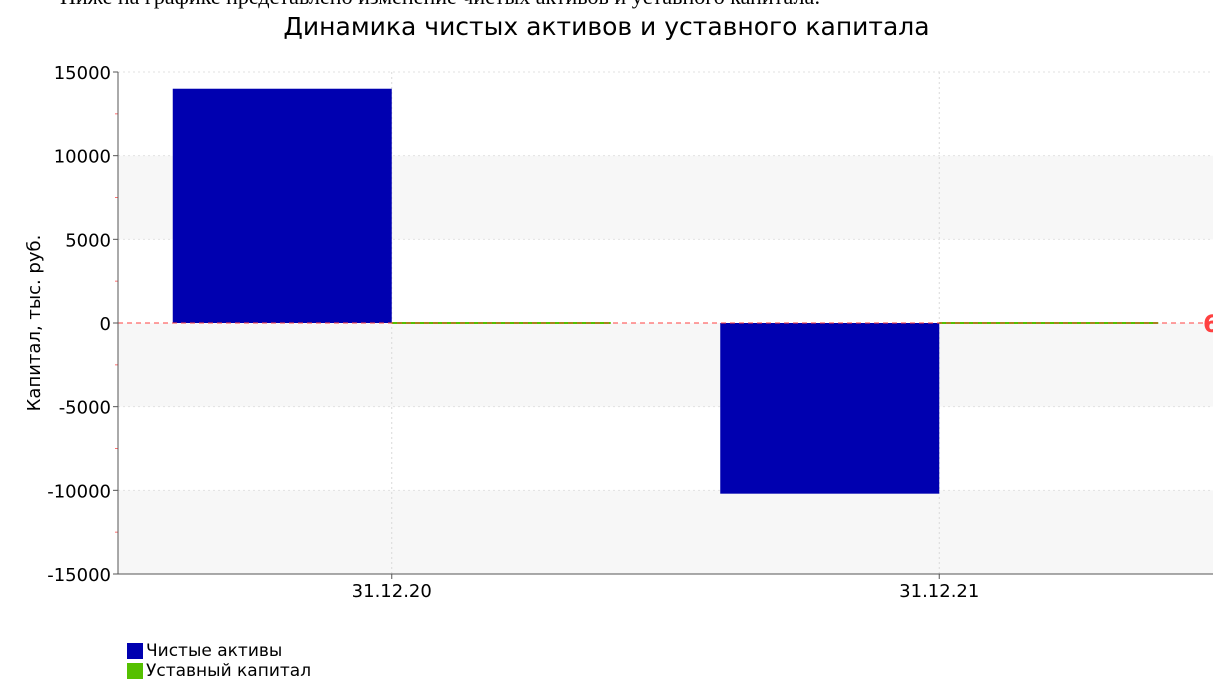 The height and width of the screenshot is (689, 1213). What do you see at coordinates (135, 671) in the screenshot?
I see `legend-swatch-authorized-capital` at bounding box center [135, 671].